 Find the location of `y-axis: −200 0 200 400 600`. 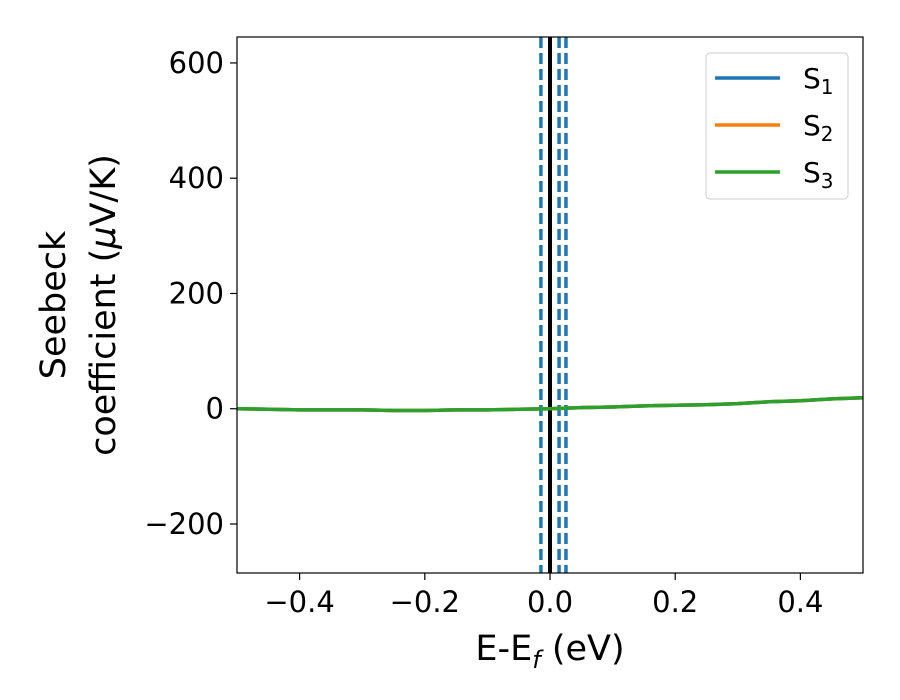

y-axis: −200 0 200 400 600 is located at coordinates (190, 293).